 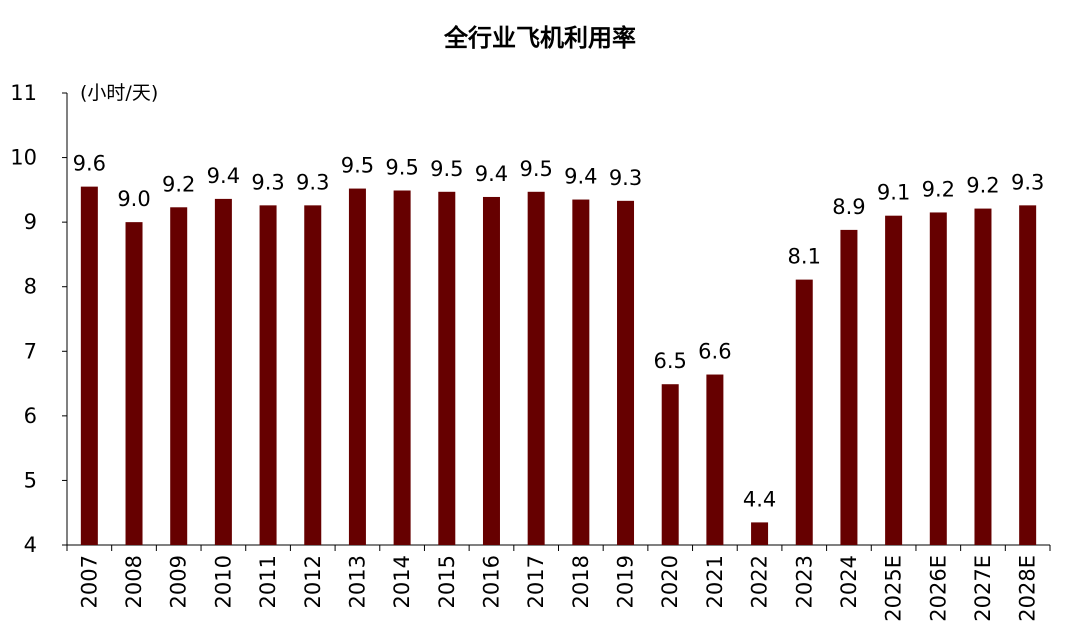 I want to click on x-tick-label-2008: 2008, so click(x=134, y=581).